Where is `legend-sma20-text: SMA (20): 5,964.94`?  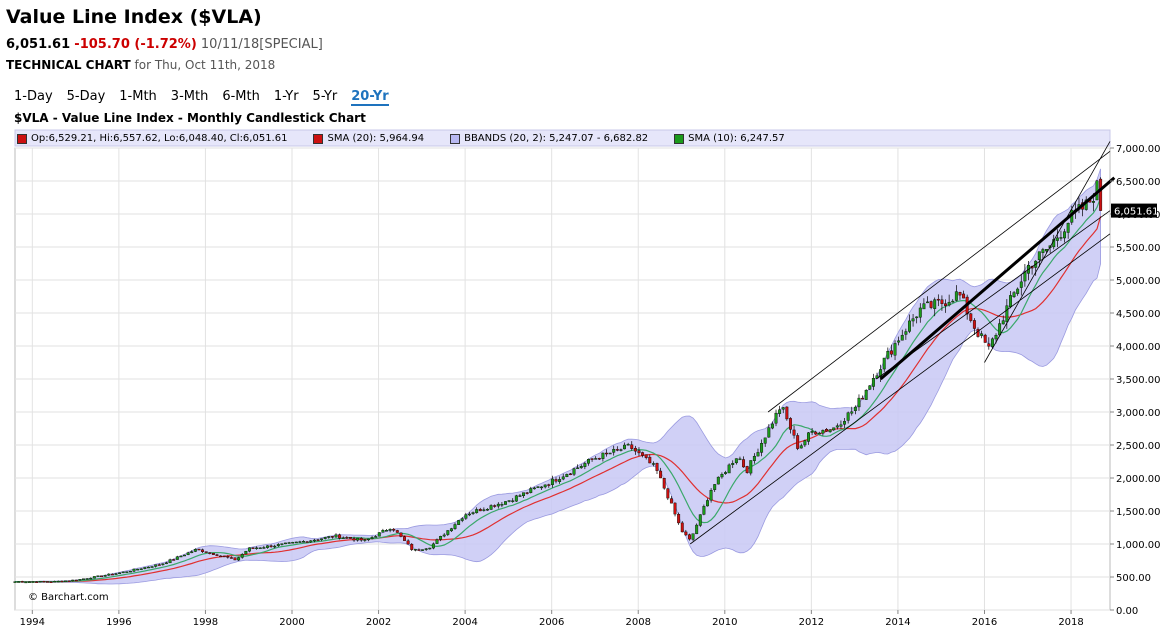
legend-sma20-text: SMA (20): 5,964.94 is located at coordinates (376, 138).